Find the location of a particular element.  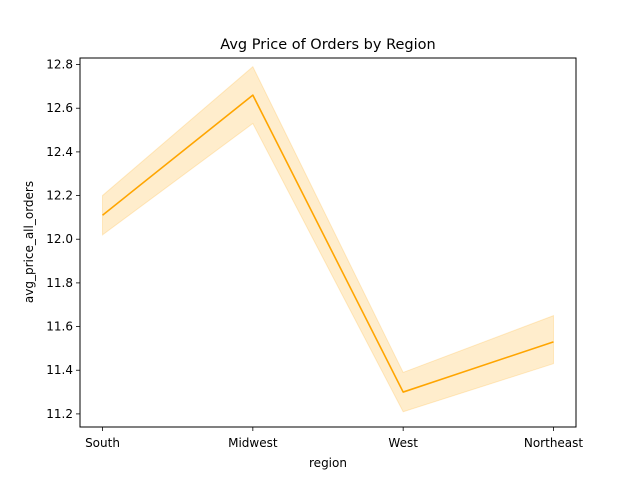

y-axis-label: avg_price_all_orders is located at coordinates (29, 242).